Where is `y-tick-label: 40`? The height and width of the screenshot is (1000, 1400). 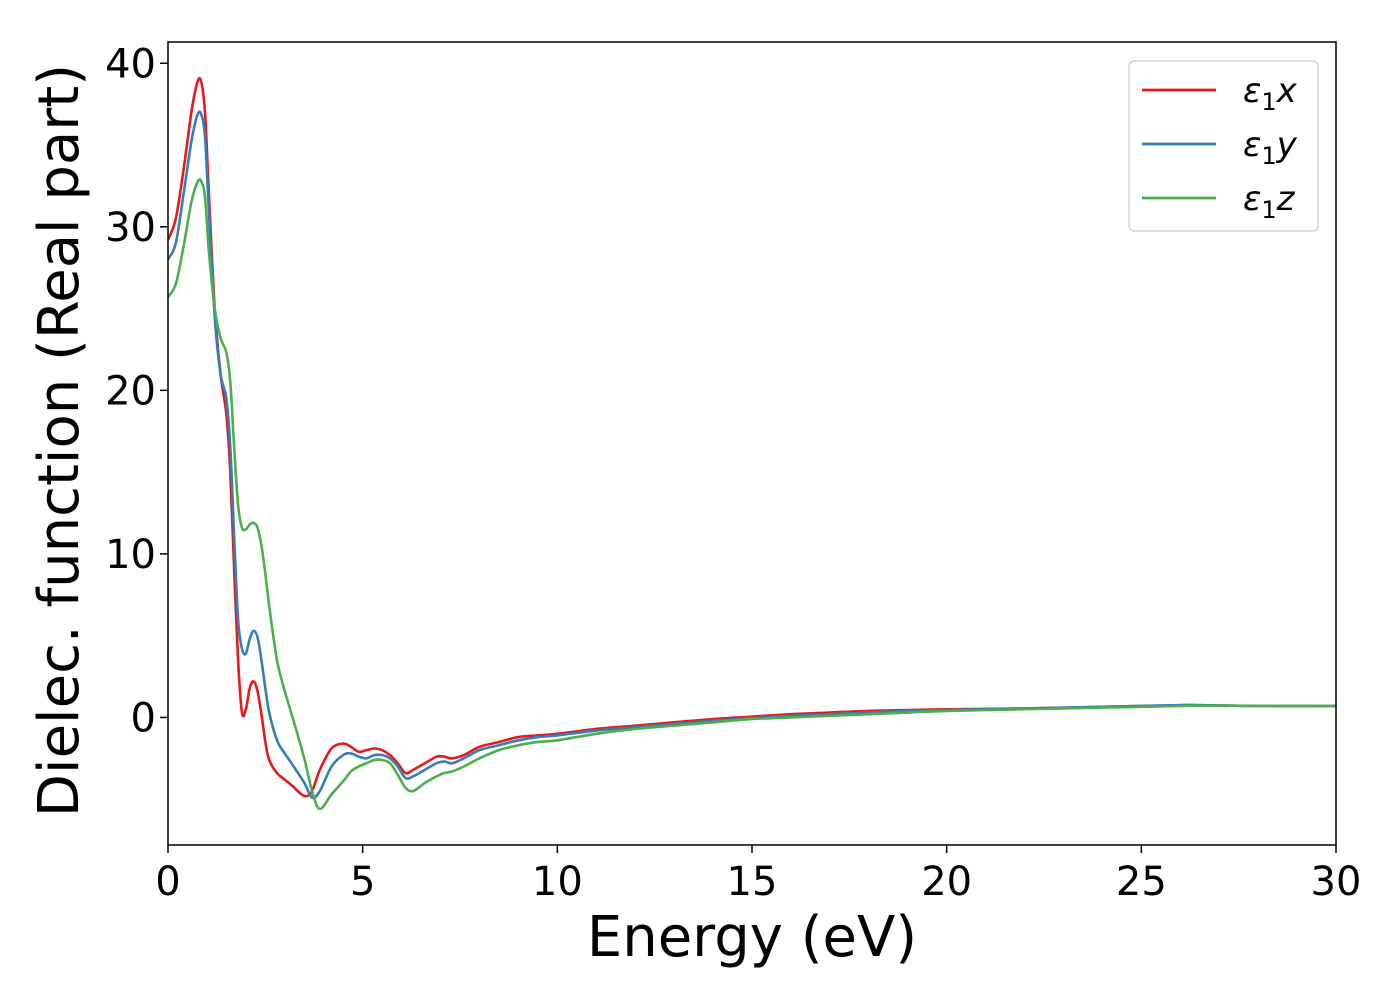 y-tick-label: 40 is located at coordinates (130, 64).